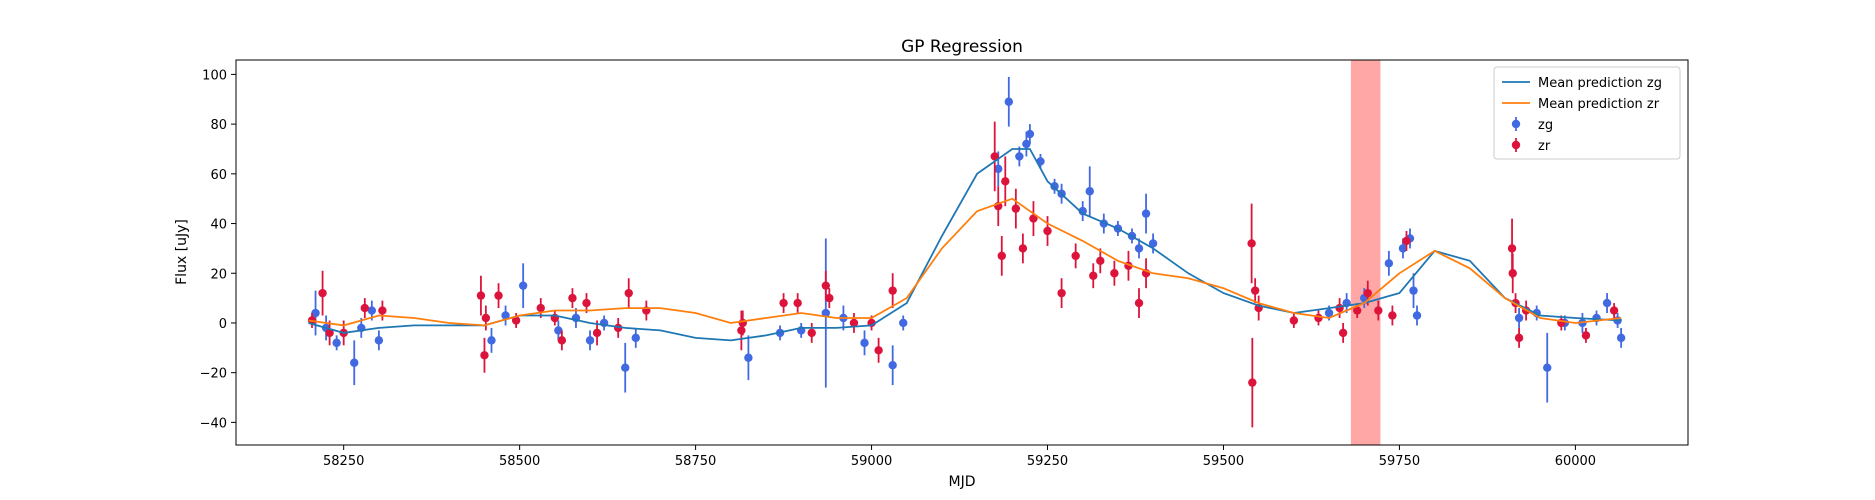 The height and width of the screenshot is (500, 1875). Describe the element at coordinates (1047, 461) in the screenshot. I see `x-tick-label: 59250` at that location.